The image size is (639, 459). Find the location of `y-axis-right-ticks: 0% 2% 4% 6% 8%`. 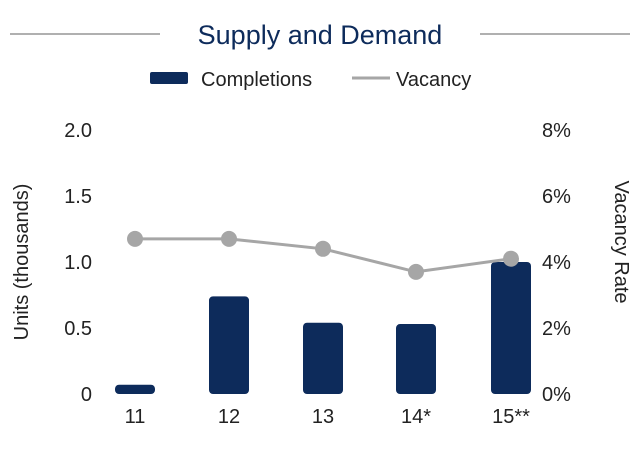

y-axis-right-ticks: 0% 2% 4% 6% 8% is located at coordinates (556, 263).